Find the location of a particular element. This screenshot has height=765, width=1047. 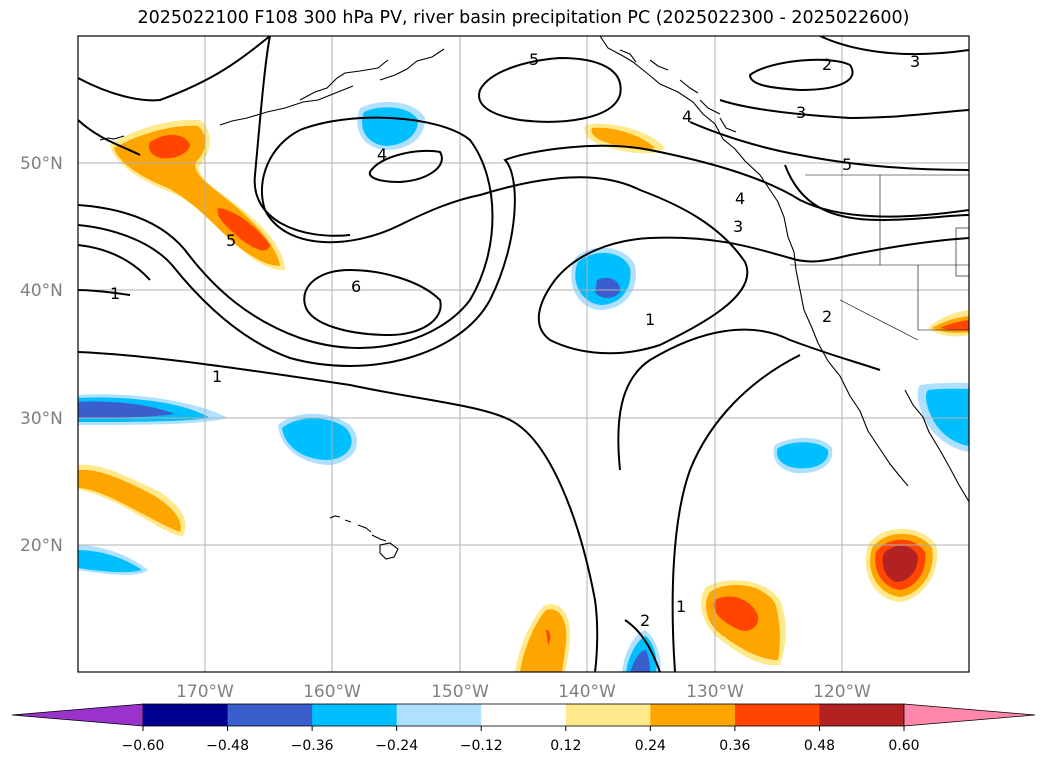

contour-label: 6 is located at coordinates (356, 286).